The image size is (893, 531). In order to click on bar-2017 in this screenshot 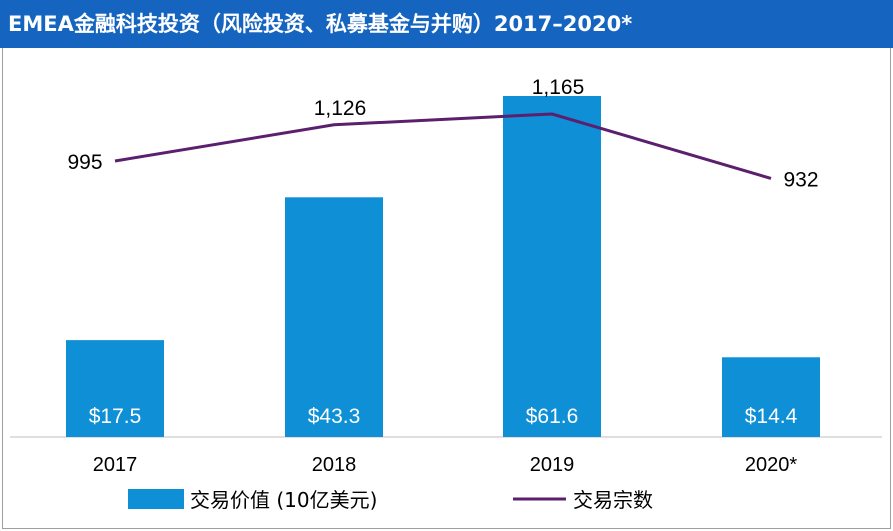, I will do `click(115, 388)`.